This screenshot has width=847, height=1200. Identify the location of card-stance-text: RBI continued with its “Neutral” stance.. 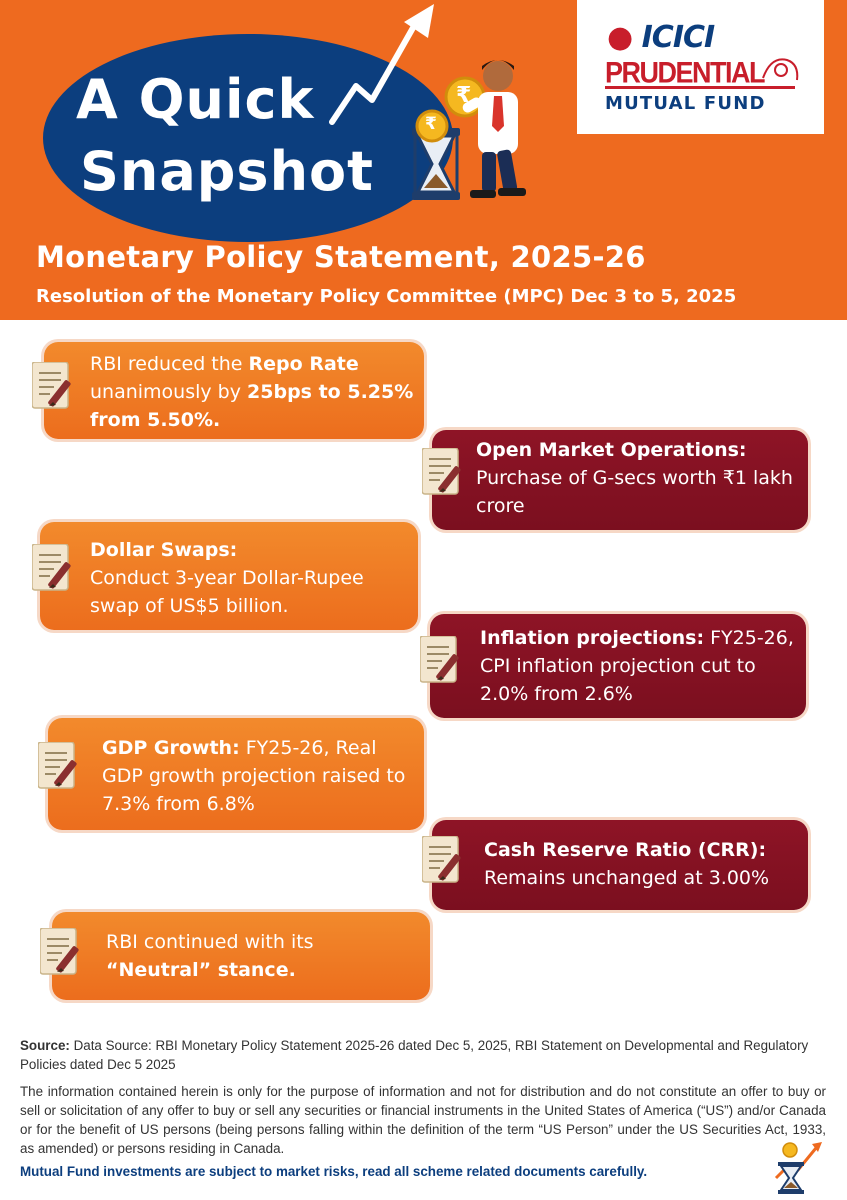
(265, 956).